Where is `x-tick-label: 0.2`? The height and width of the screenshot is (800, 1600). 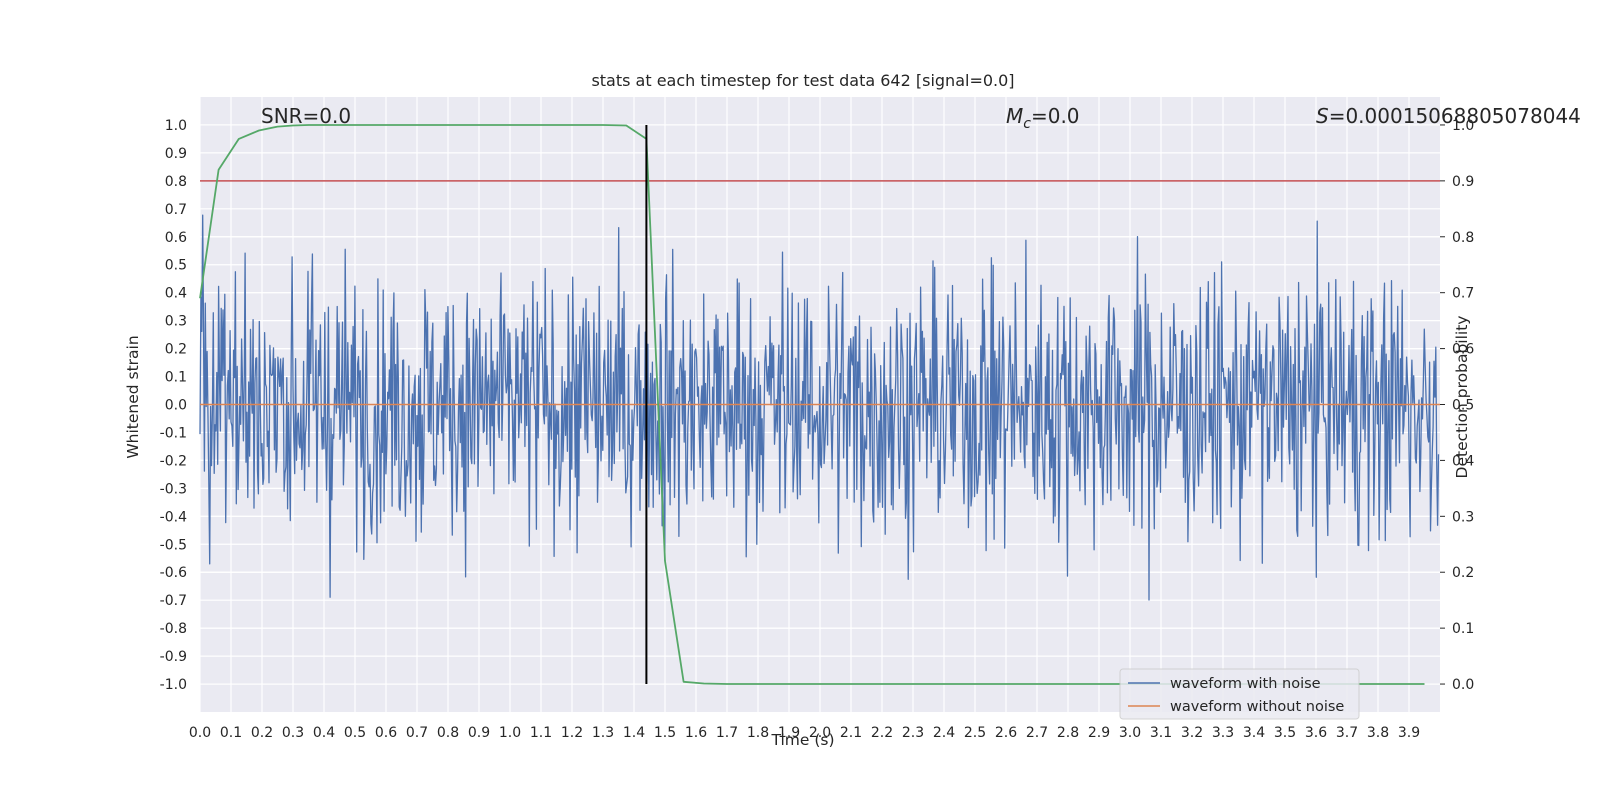
x-tick-label: 0.2 is located at coordinates (262, 733).